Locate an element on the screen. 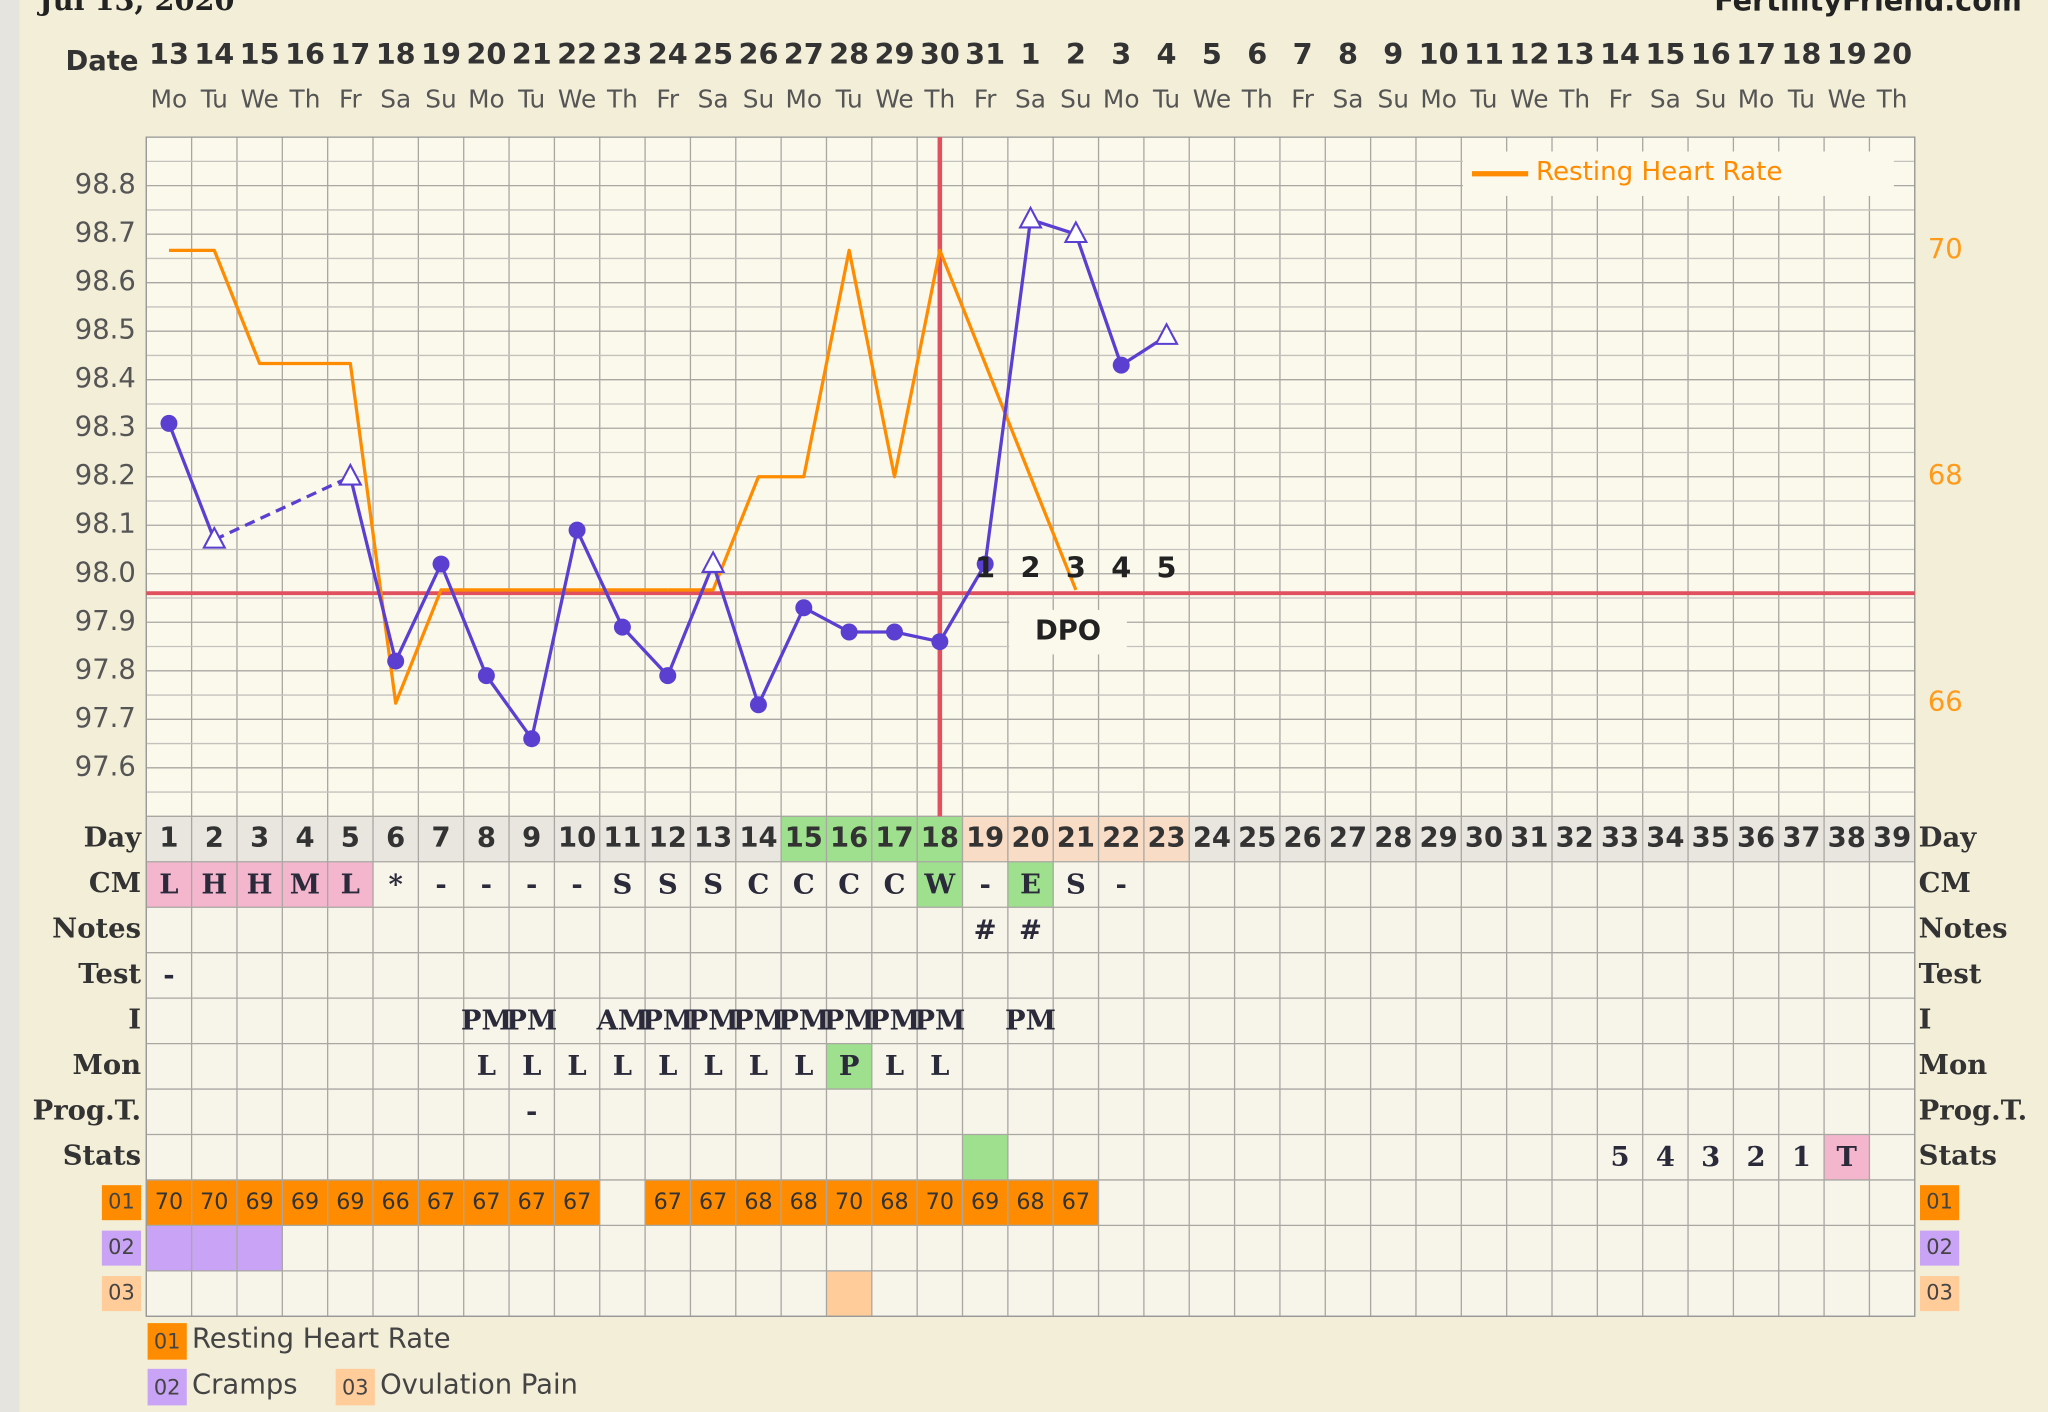 This screenshot has width=2048, height=1412. cell-text: H is located at coordinates (214, 884).